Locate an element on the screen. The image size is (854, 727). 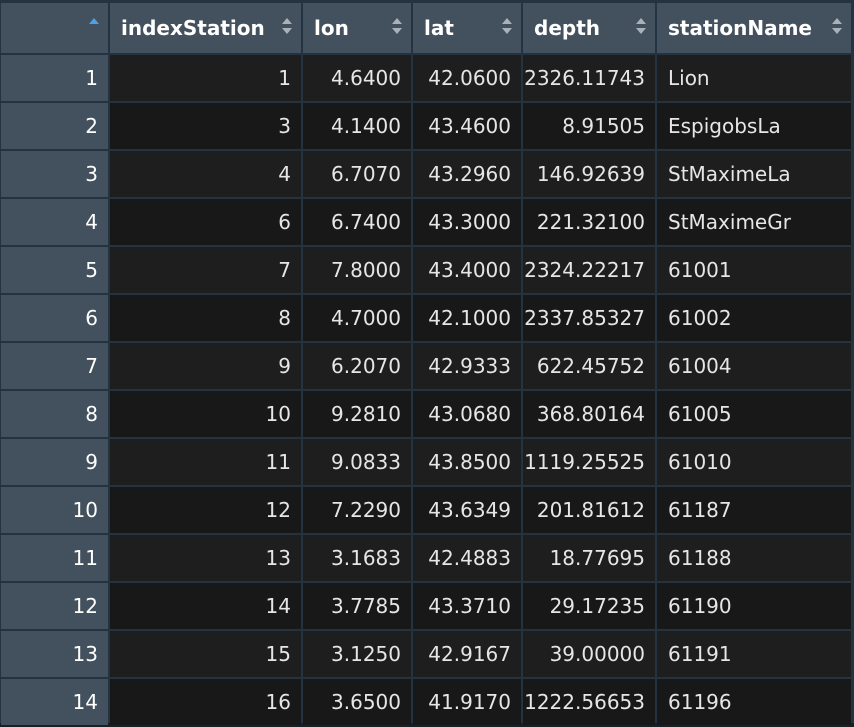
cell-depth: 8.91505 is located at coordinates (589, 126).